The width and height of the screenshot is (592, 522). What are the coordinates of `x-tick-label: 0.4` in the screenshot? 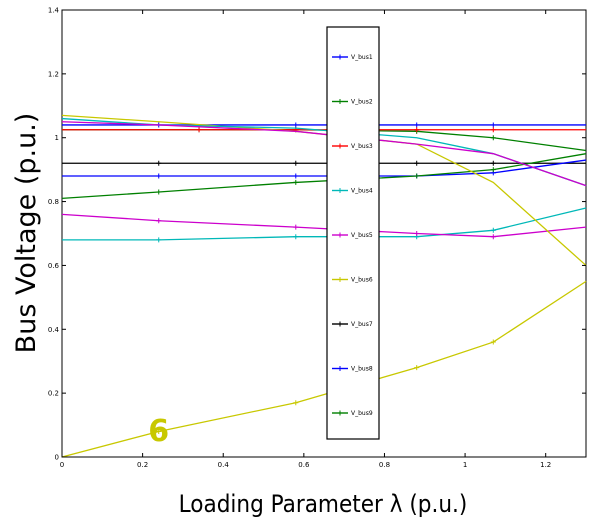 It's located at (224, 465).